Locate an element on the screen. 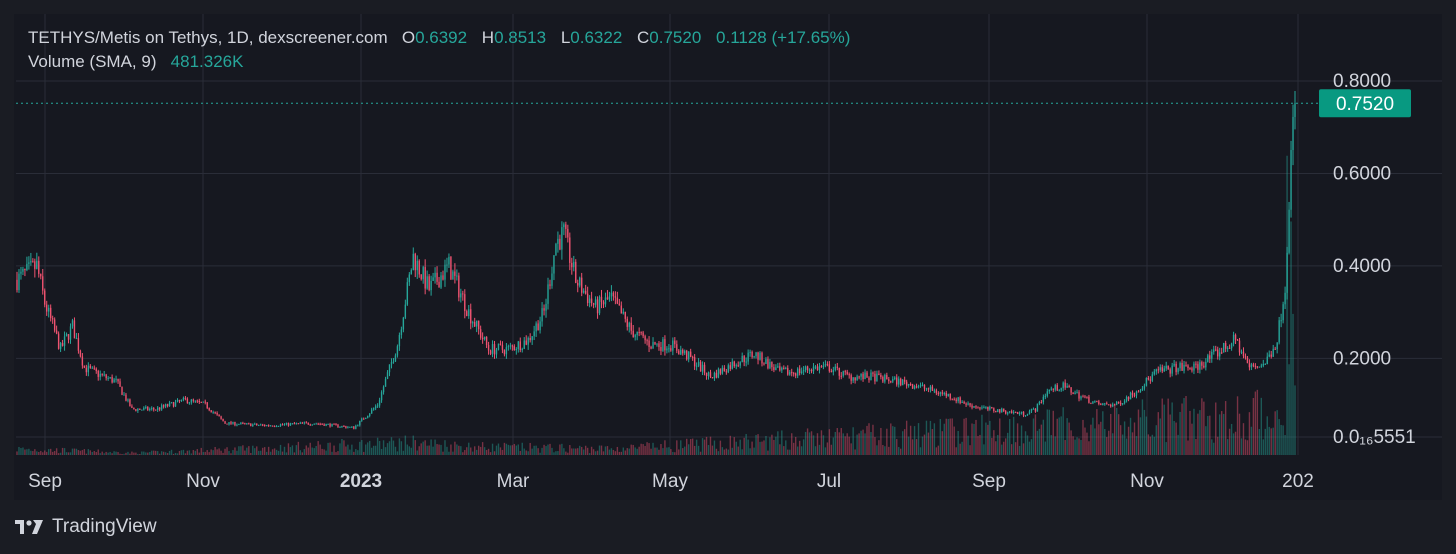 The height and width of the screenshot is (554, 1456). tradingview-brand: TradingView is located at coordinates (85, 527).